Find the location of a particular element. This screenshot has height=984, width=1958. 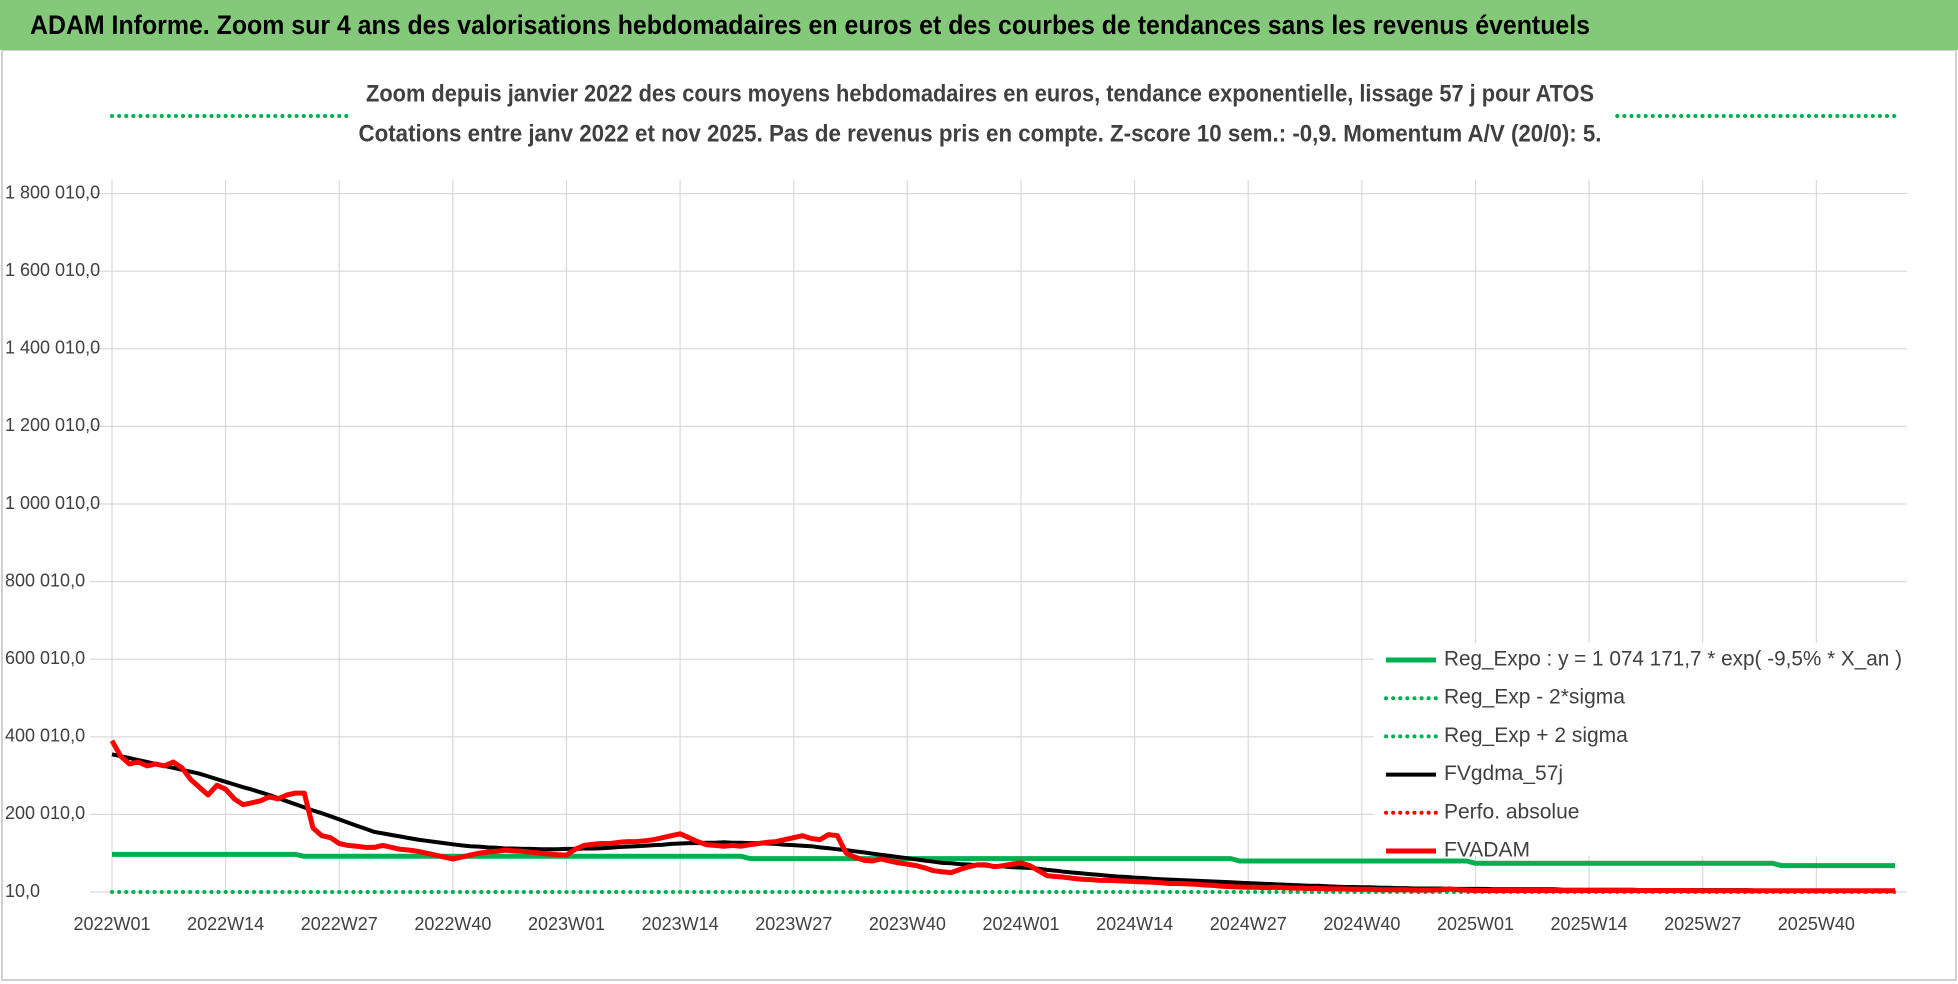

x-tick-label: 2025W27 is located at coordinates (1702, 924).